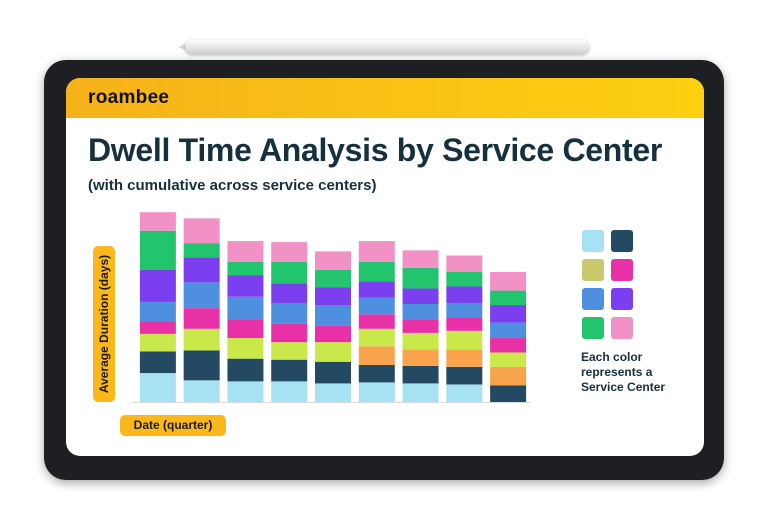 This screenshot has width=768, height=519. I want to click on y-axis-label: Average Duration (days), so click(104, 324).